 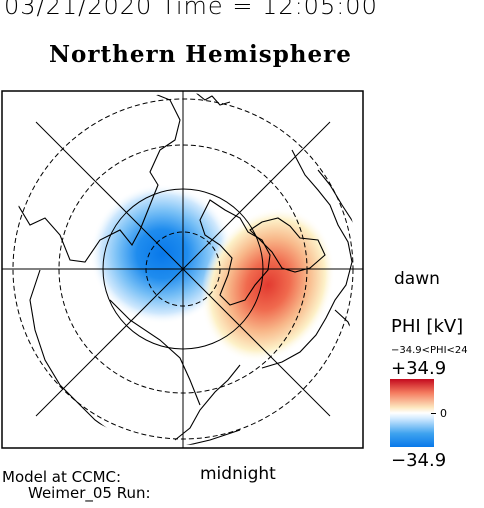 I want to click on colorbar-zero-tick, so click(x=433, y=413).